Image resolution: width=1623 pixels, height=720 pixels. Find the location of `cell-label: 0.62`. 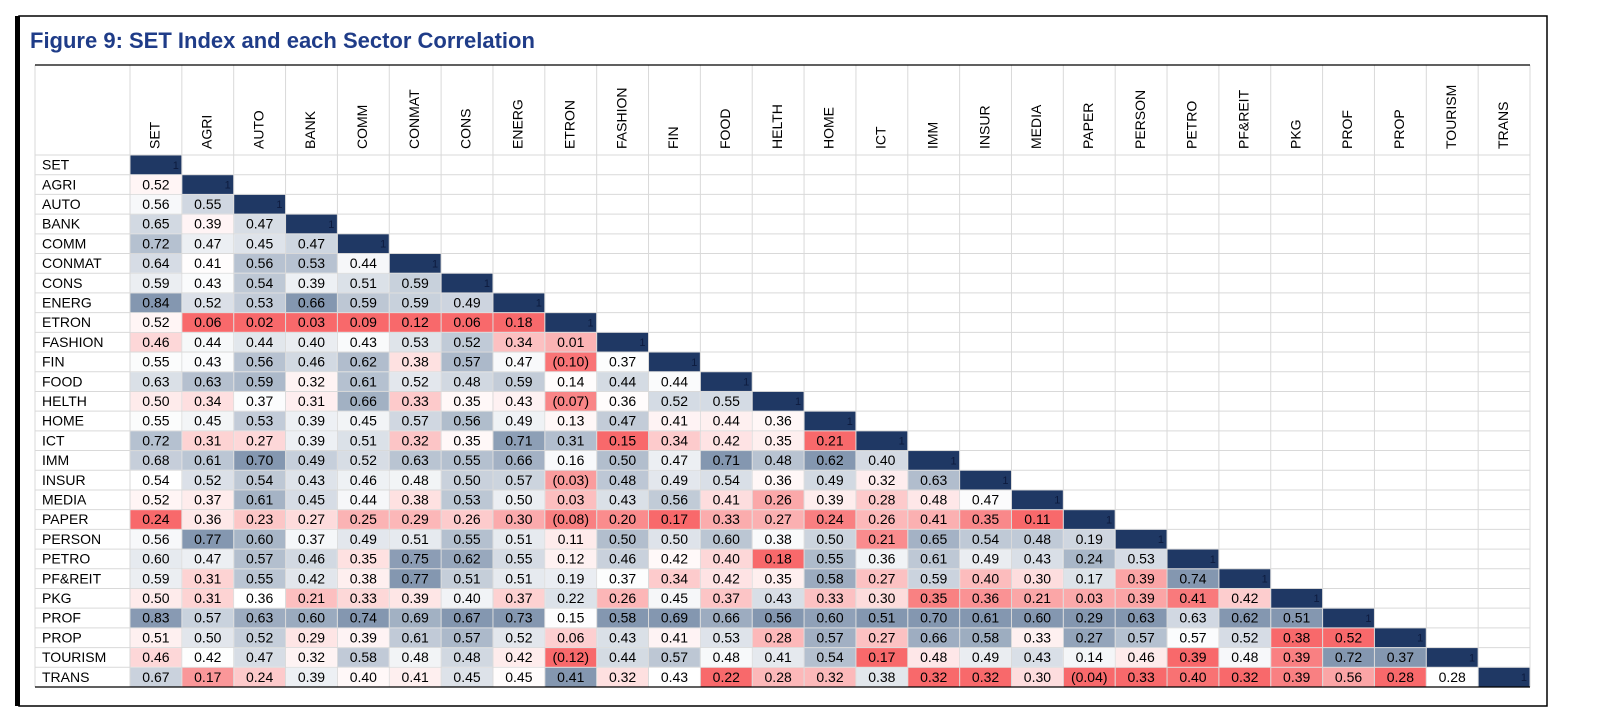

cell-label: 0.62 is located at coordinates (363, 362).